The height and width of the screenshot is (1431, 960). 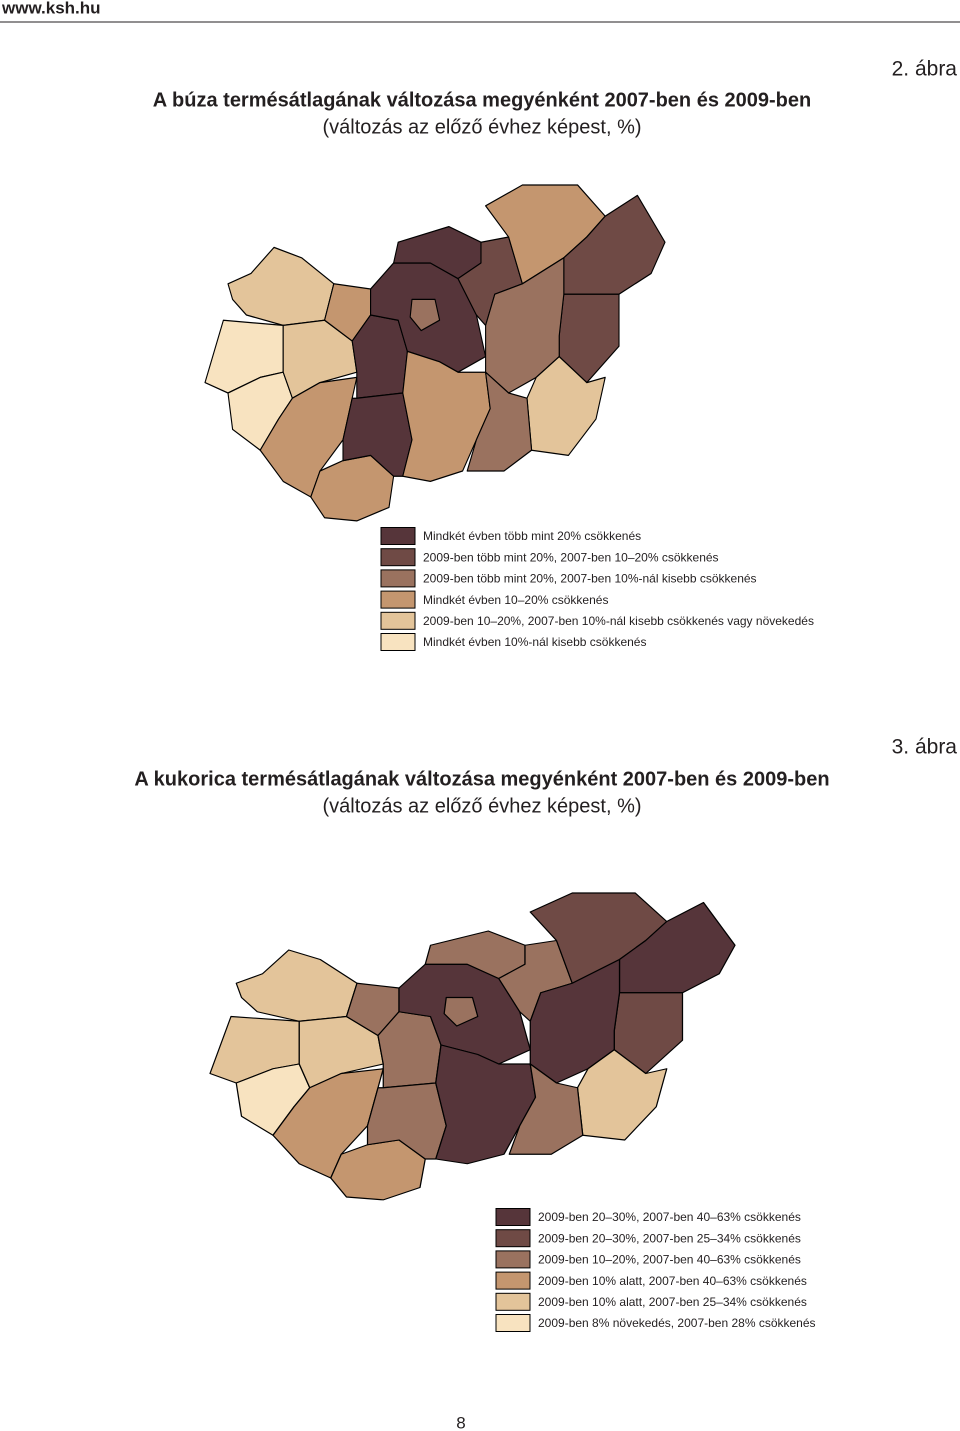 What do you see at coordinates (925, 69) in the screenshot?
I see `figure-label: 2. ábra` at bounding box center [925, 69].